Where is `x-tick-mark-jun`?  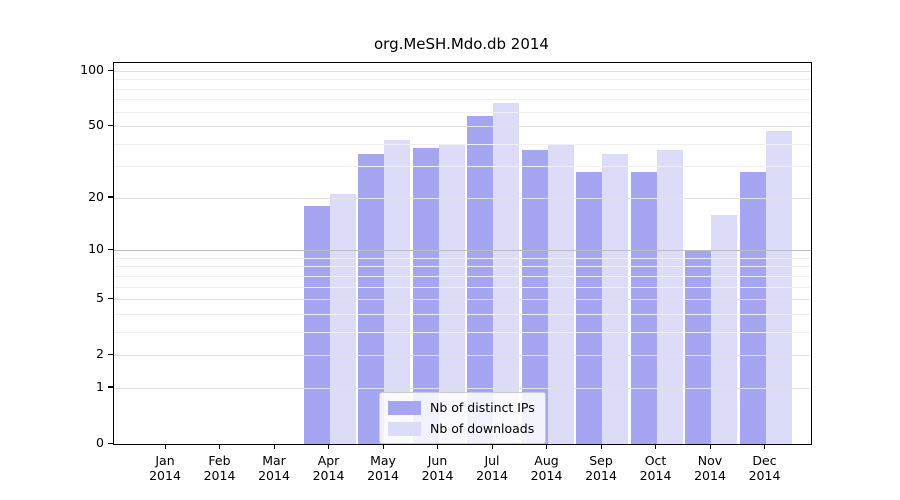
x-tick-mark-jun is located at coordinates (438, 447).